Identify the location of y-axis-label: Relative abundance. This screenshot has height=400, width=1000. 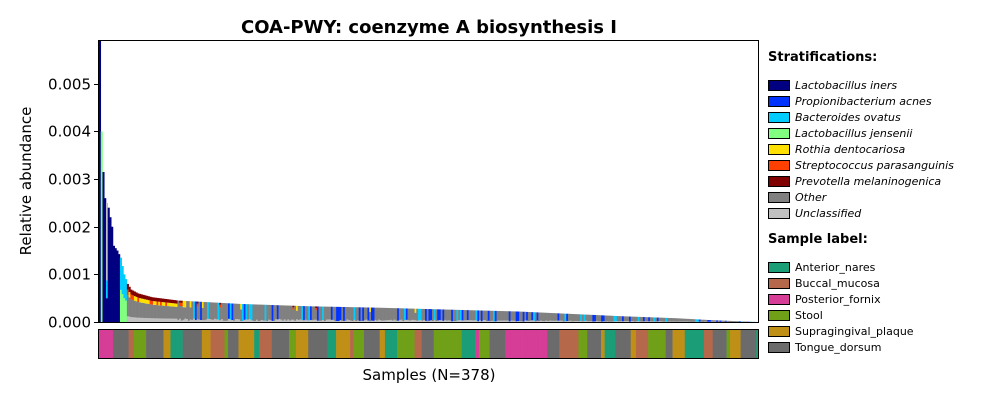
(26, 181).